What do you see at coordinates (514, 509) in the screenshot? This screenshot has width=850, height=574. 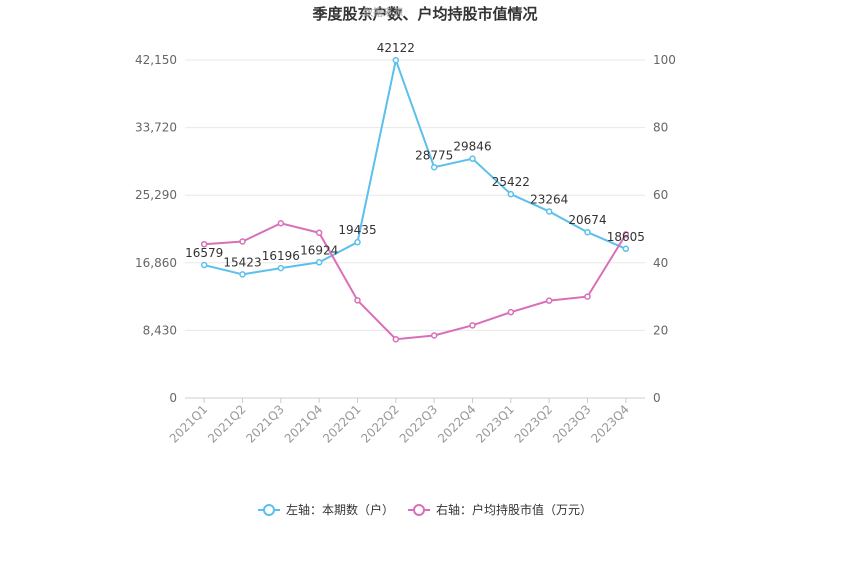 I see `legend-label: 右轴：户均持股市值（万元）` at bounding box center [514, 509].